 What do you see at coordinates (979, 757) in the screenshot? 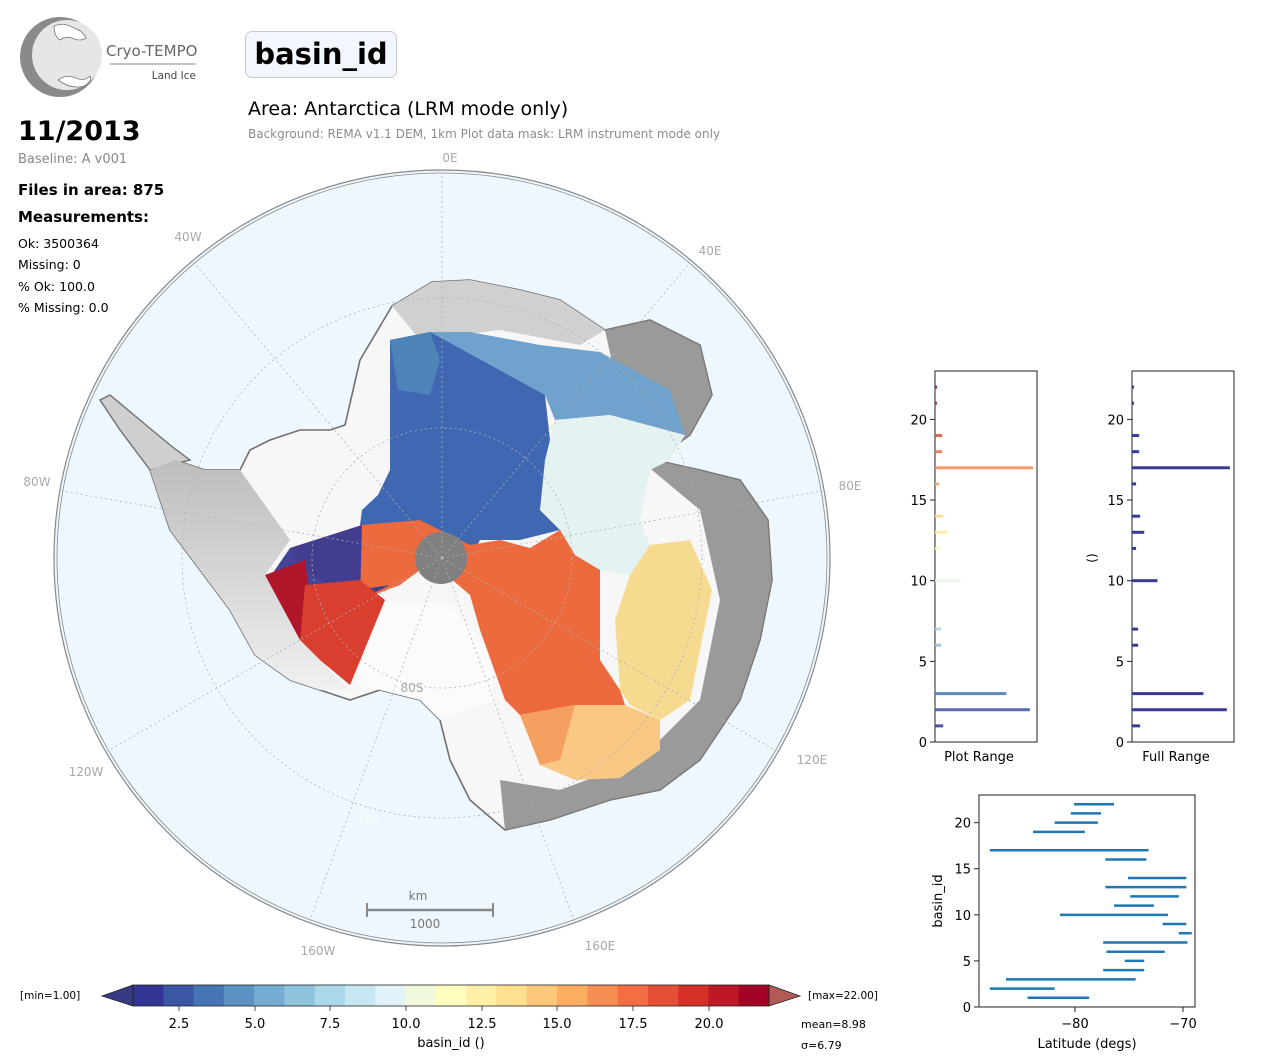
I see `hist-plot-range-xlabel: Plot Range` at bounding box center [979, 757].